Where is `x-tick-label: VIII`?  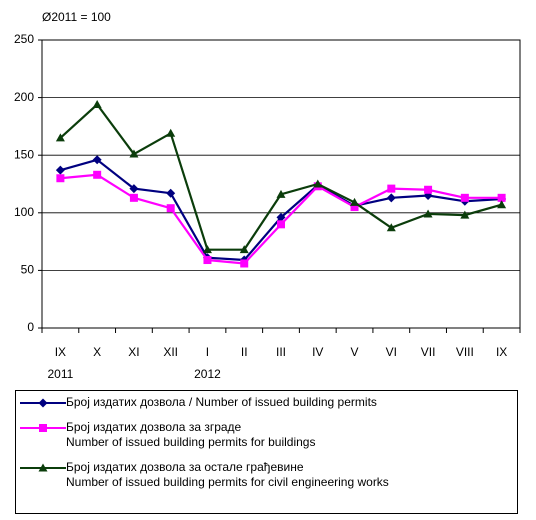 x-tick-label: VIII is located at coordinates (465, 352).